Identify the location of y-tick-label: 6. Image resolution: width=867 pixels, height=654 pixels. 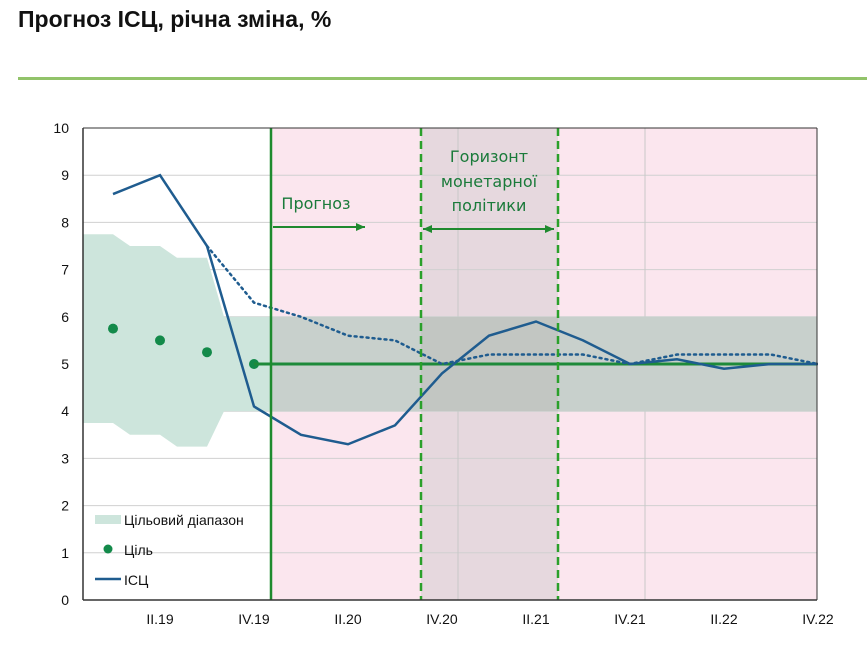
(65, 317).